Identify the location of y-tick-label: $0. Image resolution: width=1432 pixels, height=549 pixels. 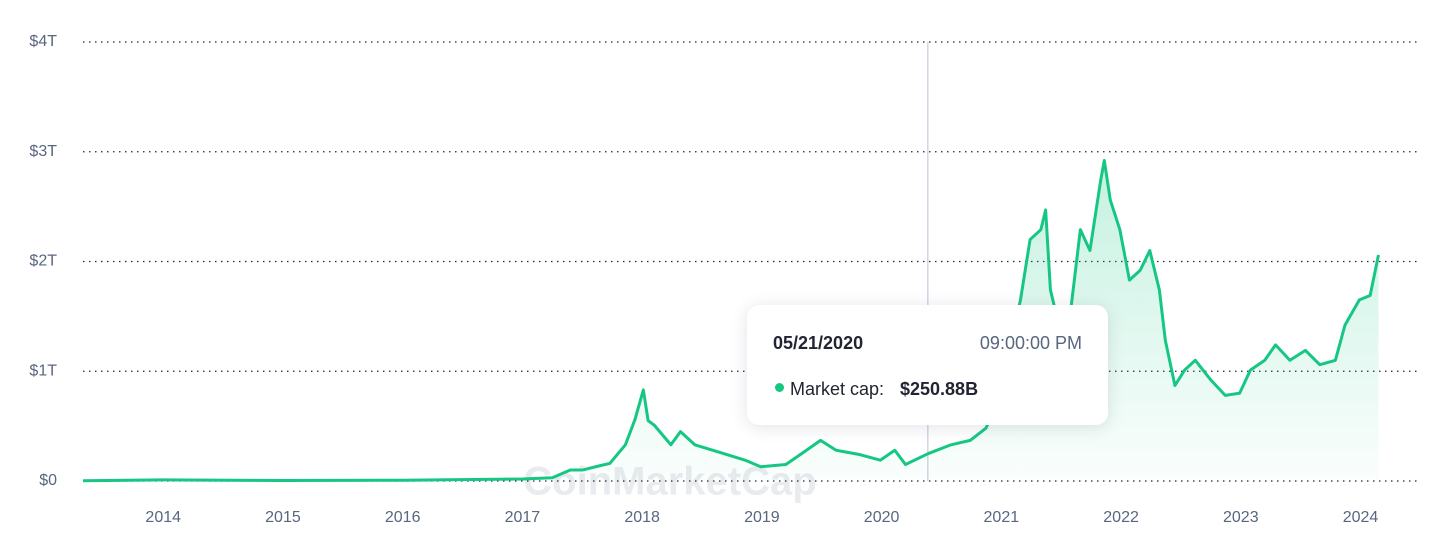
(48, 480).